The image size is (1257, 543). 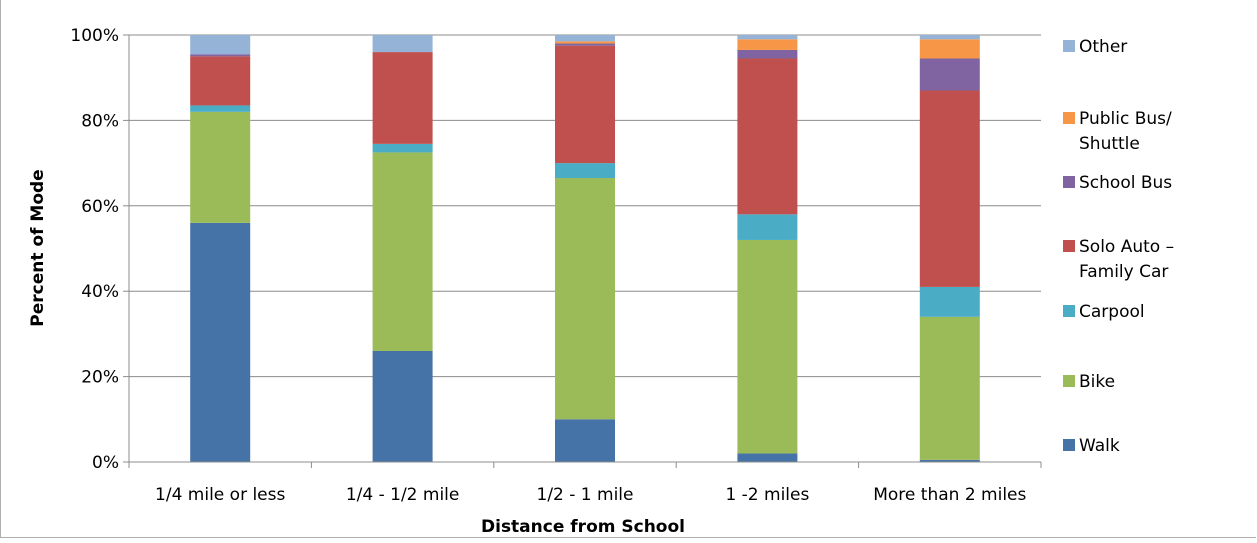 What do you see at coordinates (105, 463) in the screenshot?
I see `y-tick-label: 0%` at bounding box center [105, 463].